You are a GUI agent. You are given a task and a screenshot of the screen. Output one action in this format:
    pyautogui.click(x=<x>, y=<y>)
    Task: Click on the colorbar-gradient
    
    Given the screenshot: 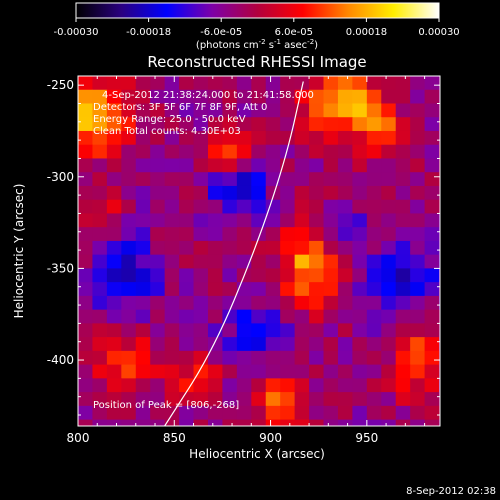 What is the action you would take?
    pyautogui.click(x=257, y=10)
    